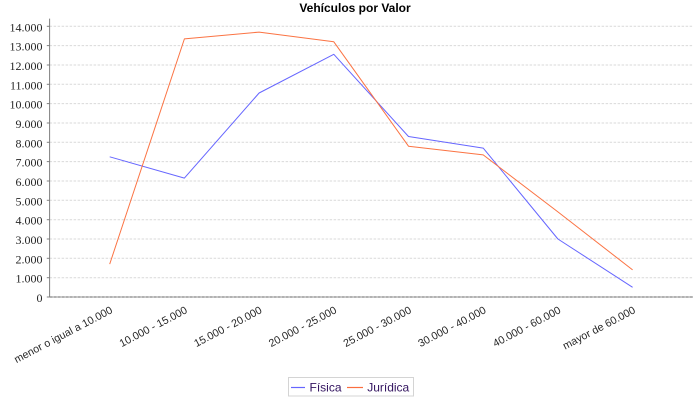 Image resolution: width=700 pixels, height=405 pixels. I want to click on svg-text: Física, so click(326, 387).